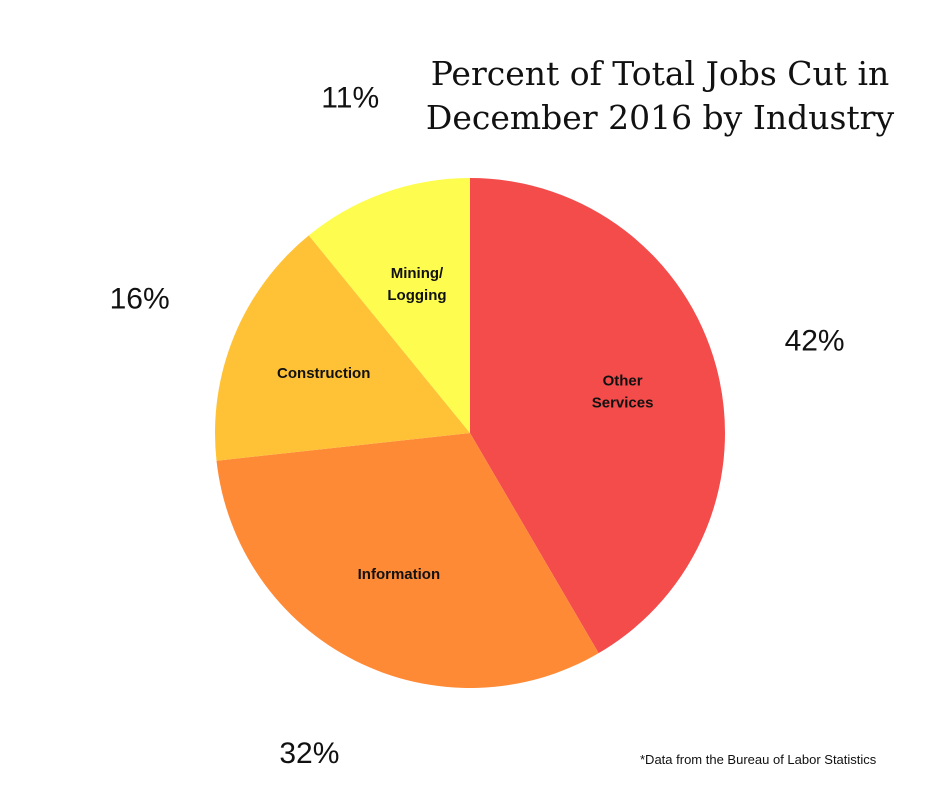  I want to click on slice-label-mining-logging: Mining/Logging, so click(416, 284).